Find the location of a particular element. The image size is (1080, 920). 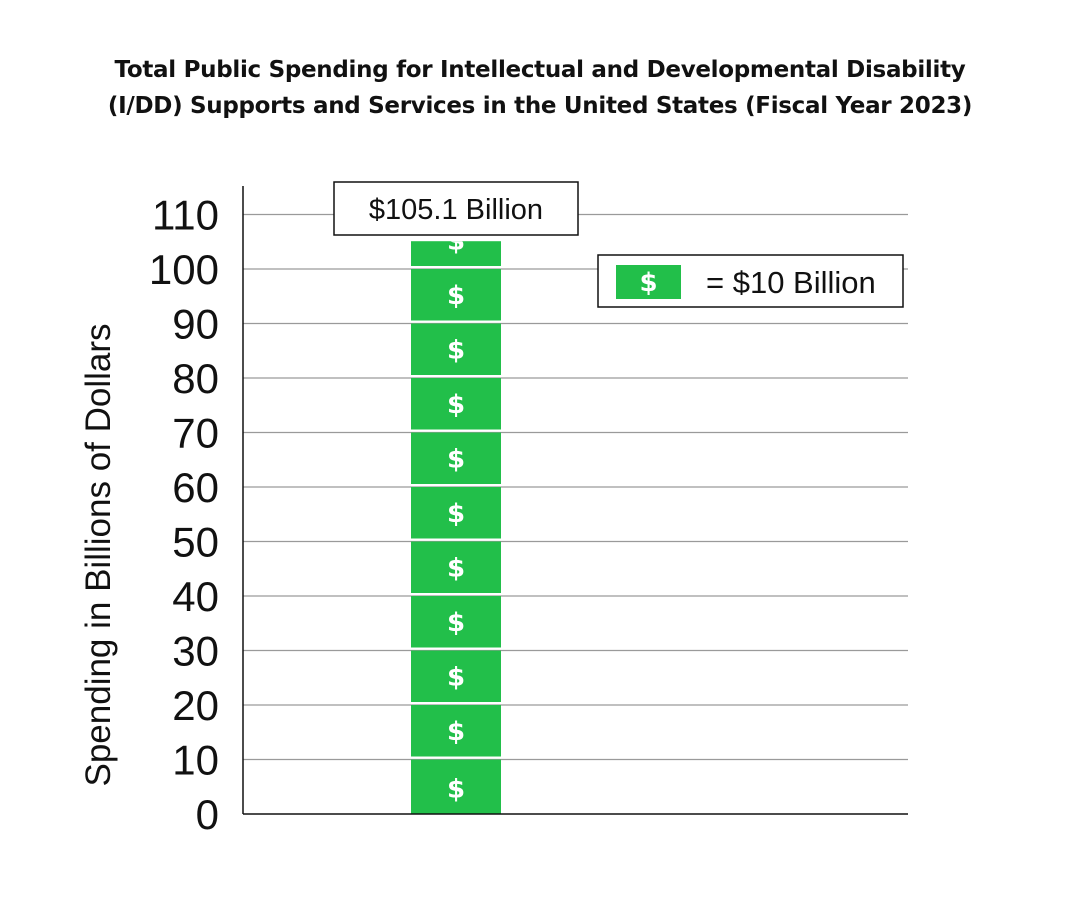

data-label-callout: $105.1 Billion is located at coordinates (456, 208).